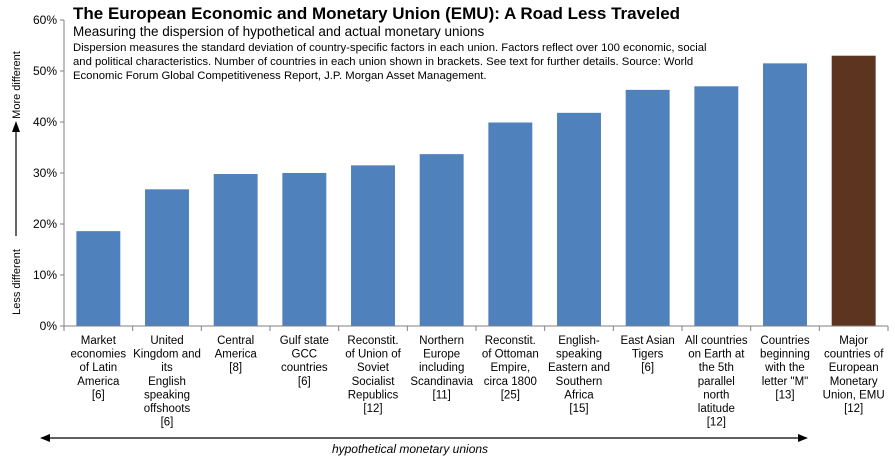 Image resolution: width=895 pixels, height=462 pixels. What do you see at coordinates (45, 438) in the screenshot?
I see `left-arrowhead` at bounding box center [45, 438].